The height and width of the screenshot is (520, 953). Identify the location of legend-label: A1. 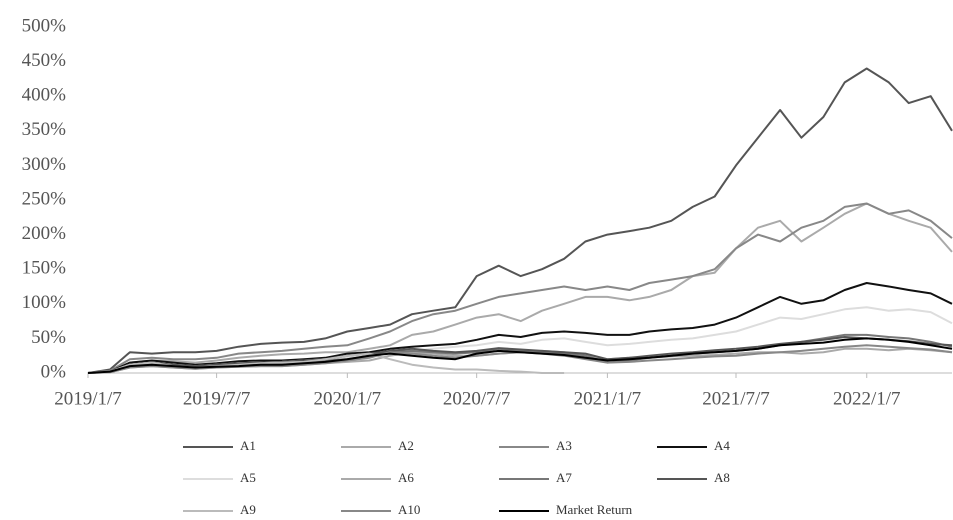
(248, 445).